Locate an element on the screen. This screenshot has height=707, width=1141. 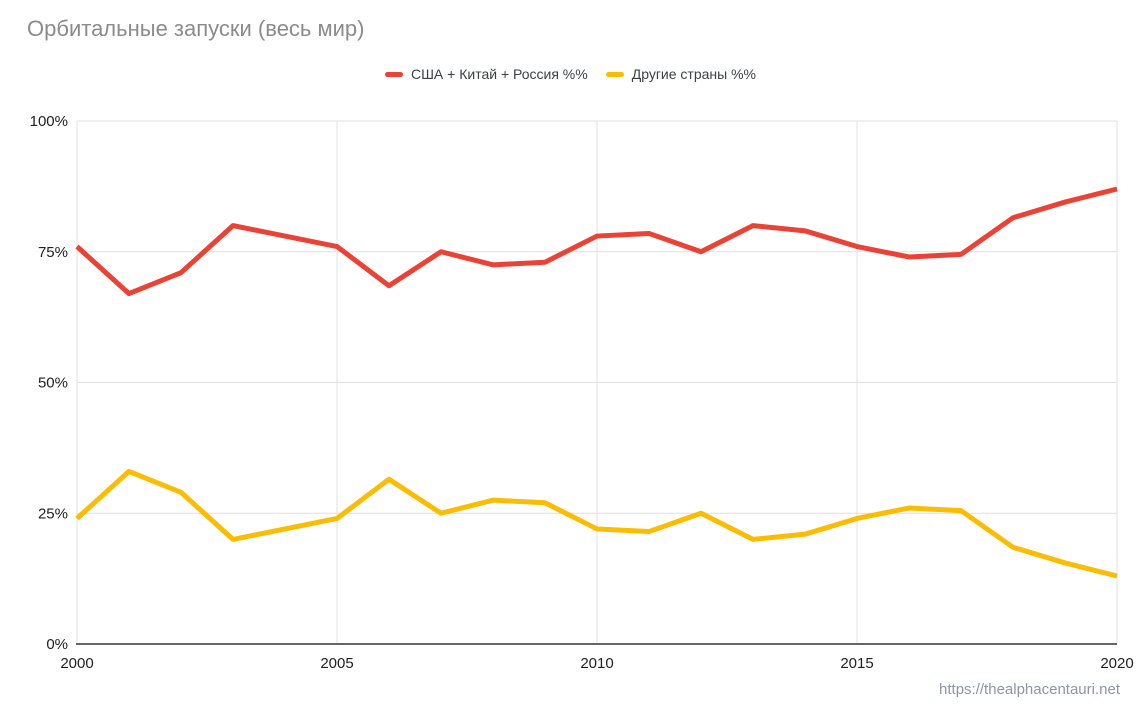
y-axis-tick-label: 50% is located at coordinates (53, 383).